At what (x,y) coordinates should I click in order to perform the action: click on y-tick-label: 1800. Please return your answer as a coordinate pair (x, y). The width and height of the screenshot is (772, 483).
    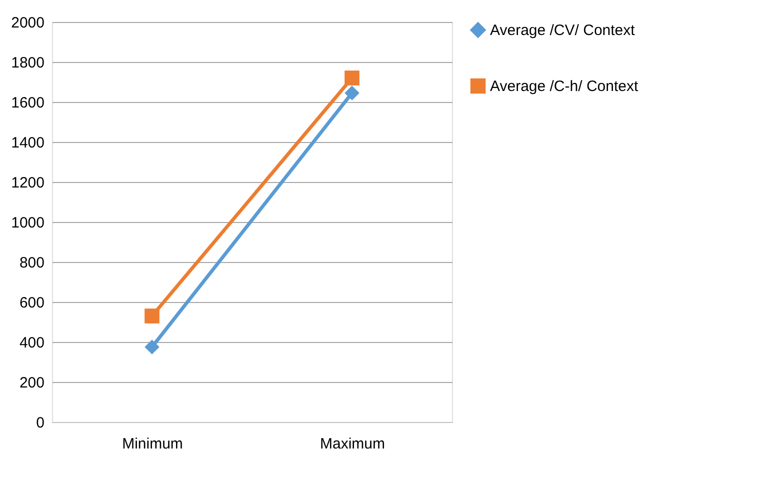
    Looking at the image, I should click on (27, 63).